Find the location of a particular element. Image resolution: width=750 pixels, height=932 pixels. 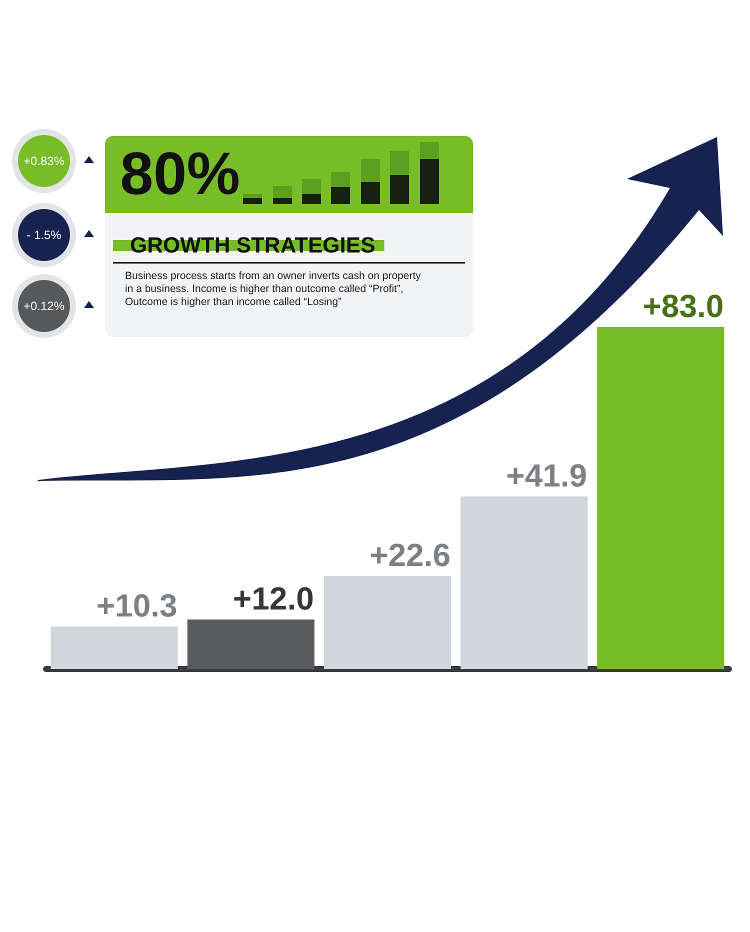

chart-title: GROWTH STRATEGIES is located at coordinates (253, 245).